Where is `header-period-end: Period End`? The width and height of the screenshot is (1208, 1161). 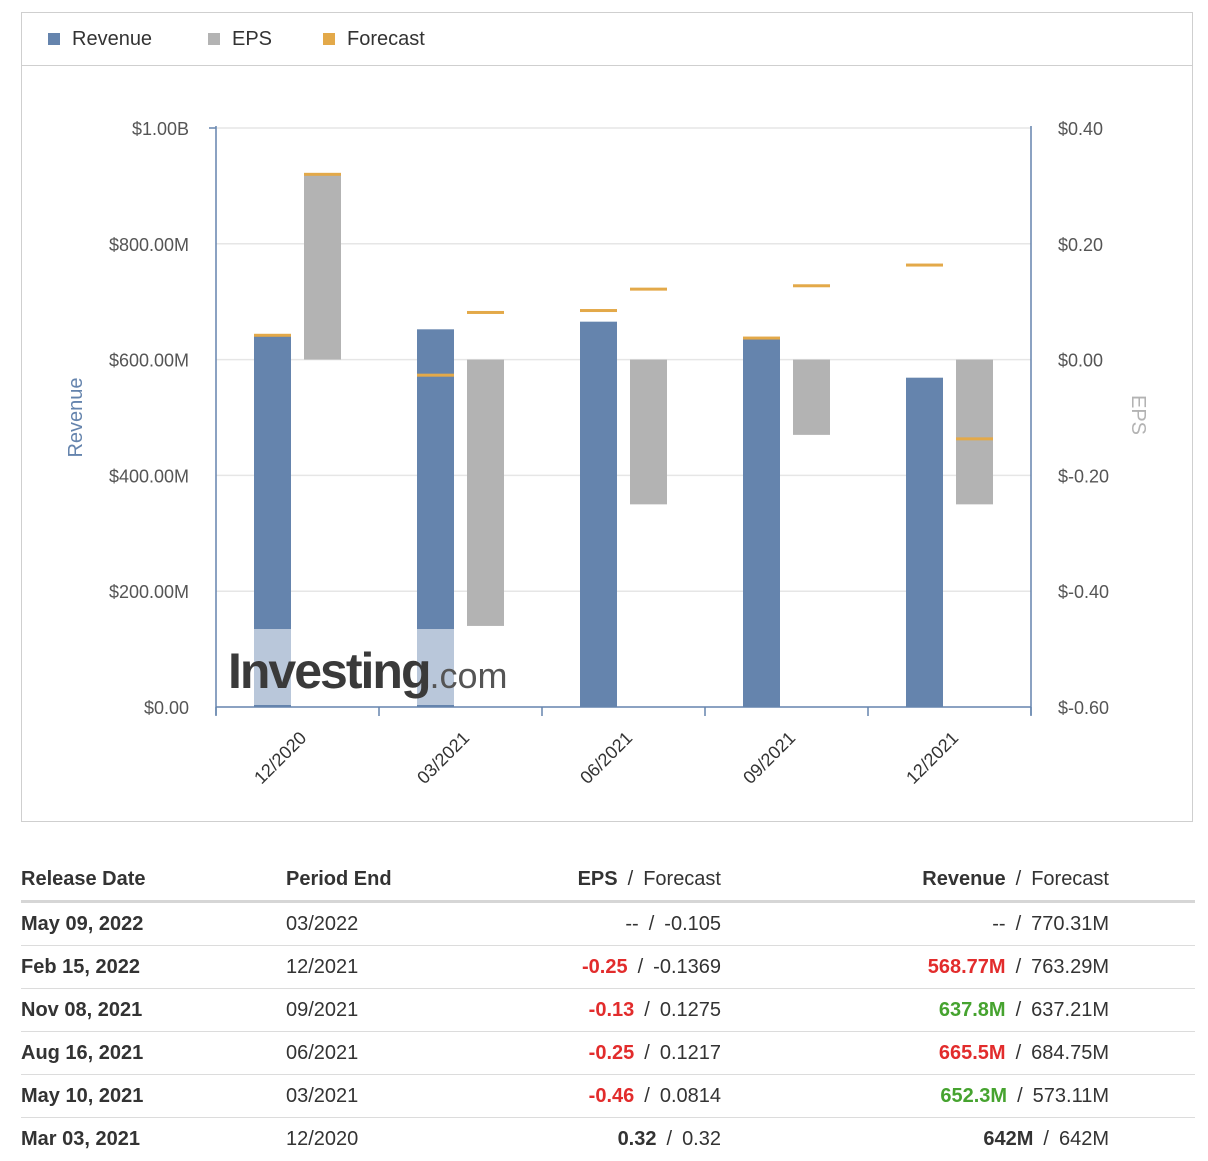
header-period-end: Period End is located at coordinates (339, 878).